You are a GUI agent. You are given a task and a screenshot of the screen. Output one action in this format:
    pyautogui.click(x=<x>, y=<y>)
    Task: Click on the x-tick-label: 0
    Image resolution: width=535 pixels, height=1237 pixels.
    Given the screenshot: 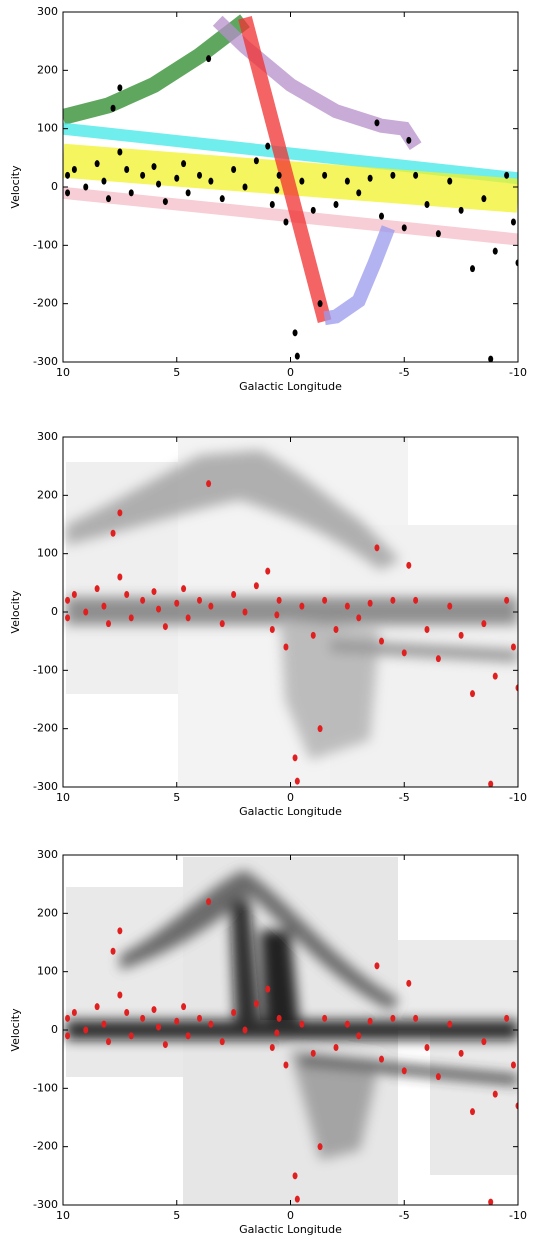 What is the action you would take?
    pyautogui.click(x=290, y=372)
    